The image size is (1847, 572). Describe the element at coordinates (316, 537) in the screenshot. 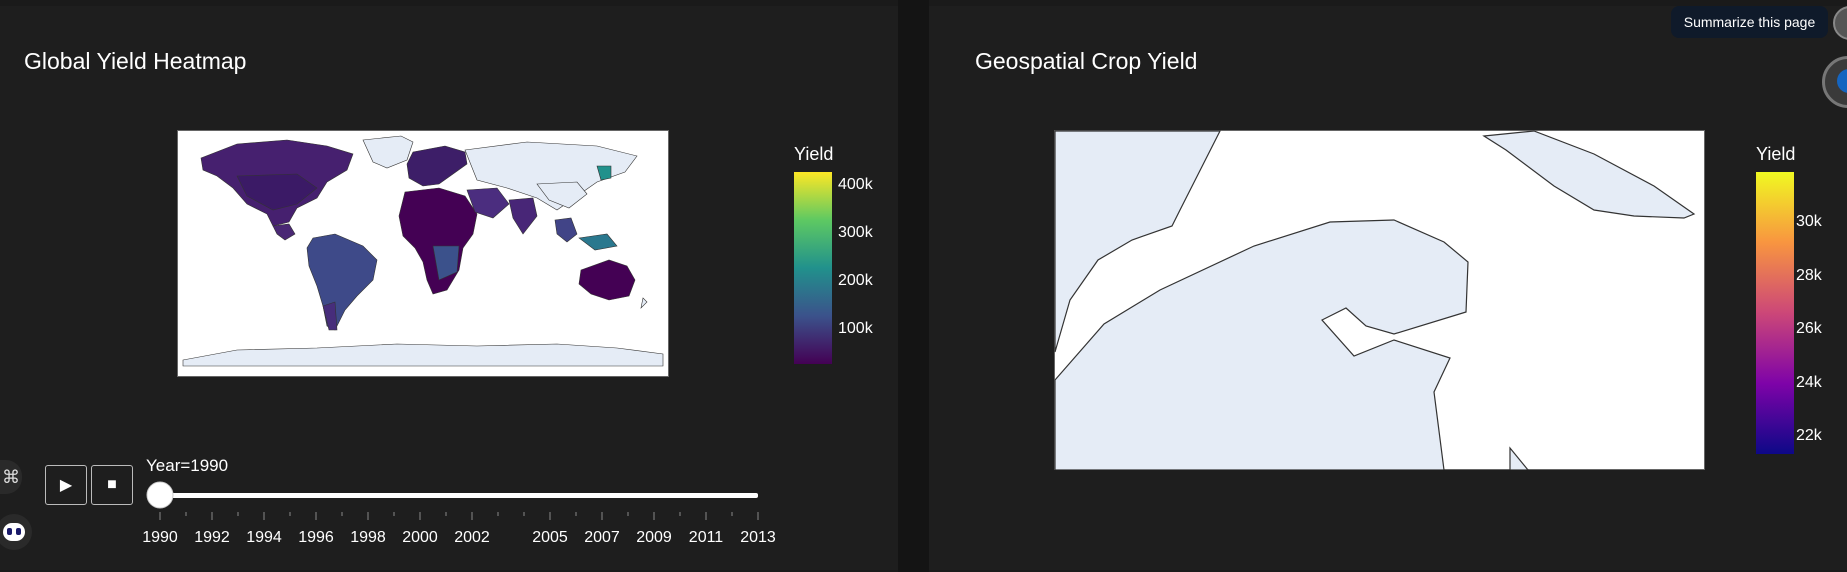

I see `slider-year-label: 1996` at that location.